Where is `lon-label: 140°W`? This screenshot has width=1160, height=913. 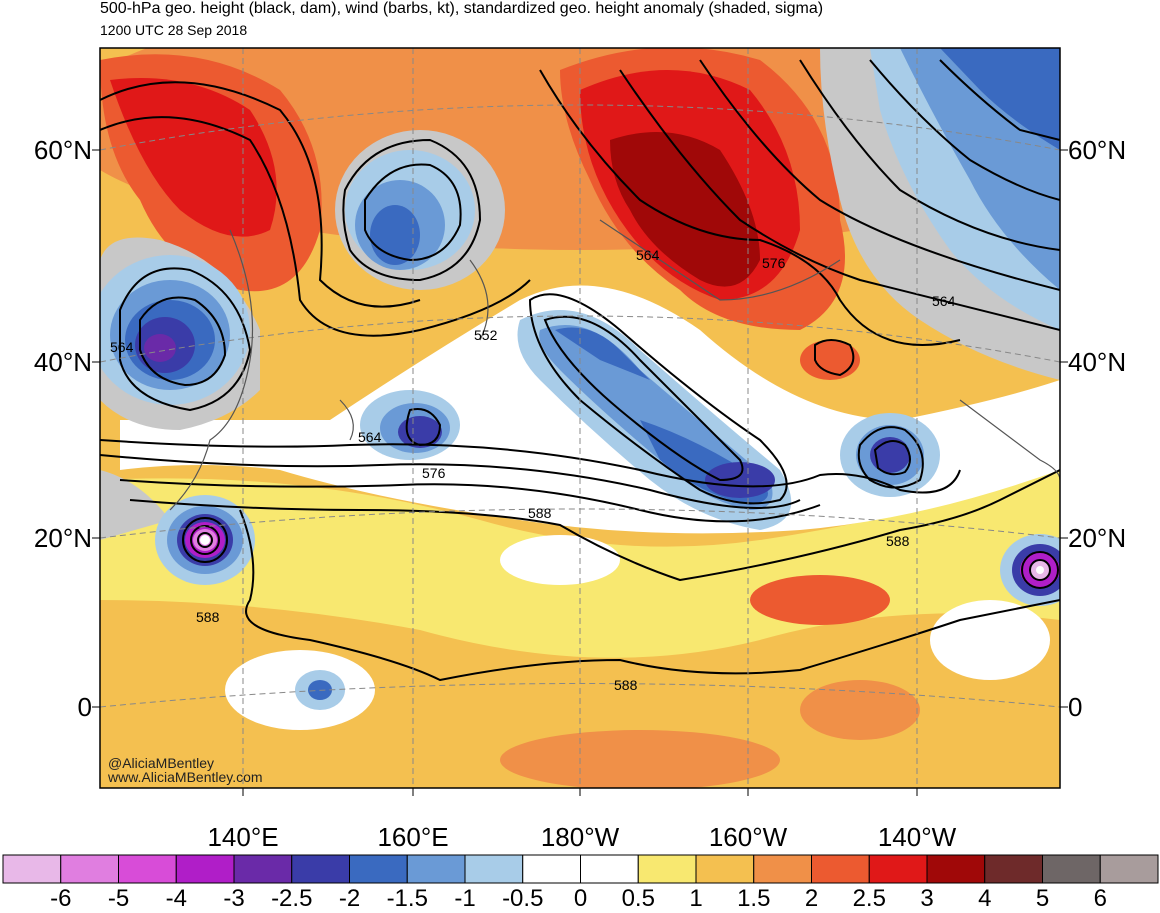
lon-label: 140°W is located at coordinates (917, 837).